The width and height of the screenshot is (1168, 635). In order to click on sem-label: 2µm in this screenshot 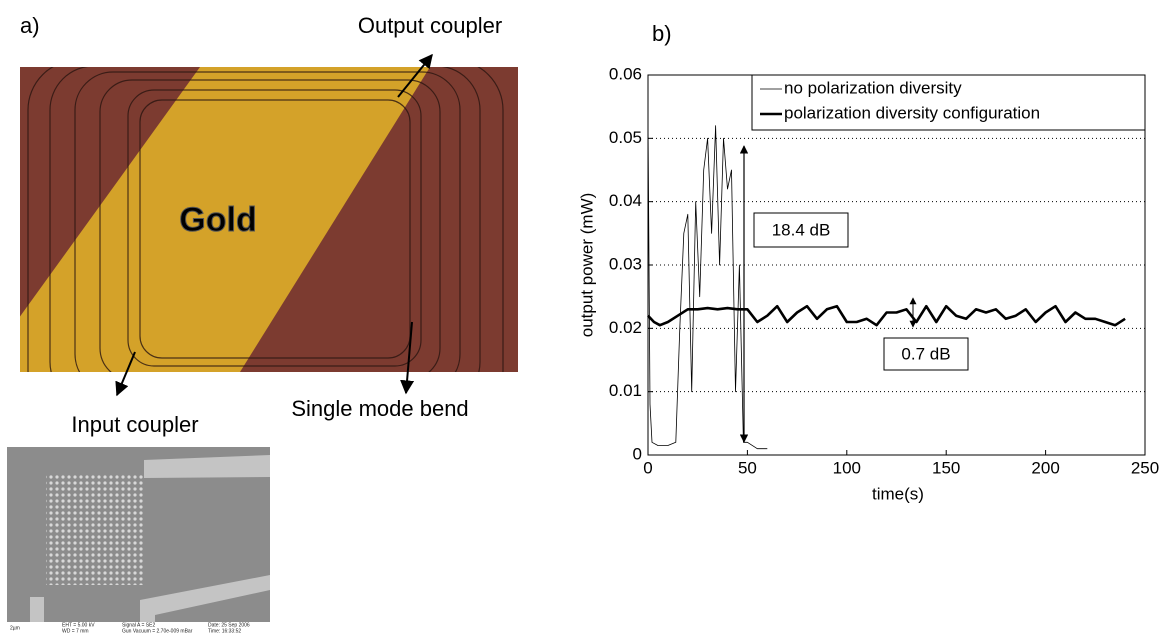, I will do `click(15, 628)`.